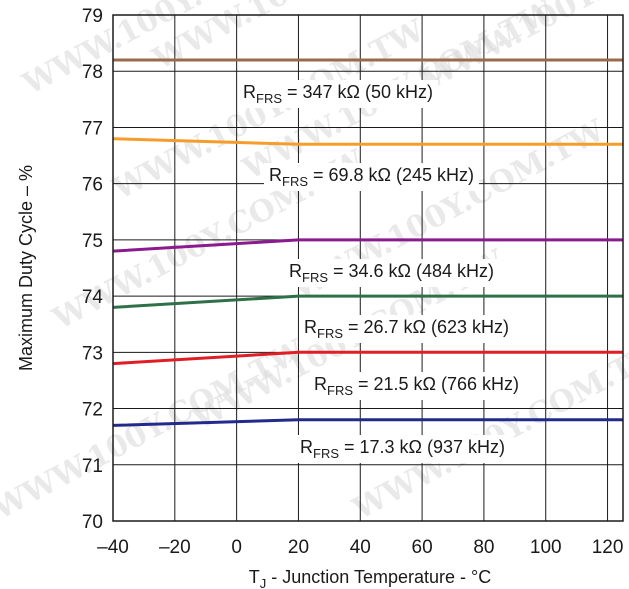  Describe the element at coordinates (26, 268) in the screenshot. I see `y-axis-label: Maximum Duty Cycle – %` at that location.